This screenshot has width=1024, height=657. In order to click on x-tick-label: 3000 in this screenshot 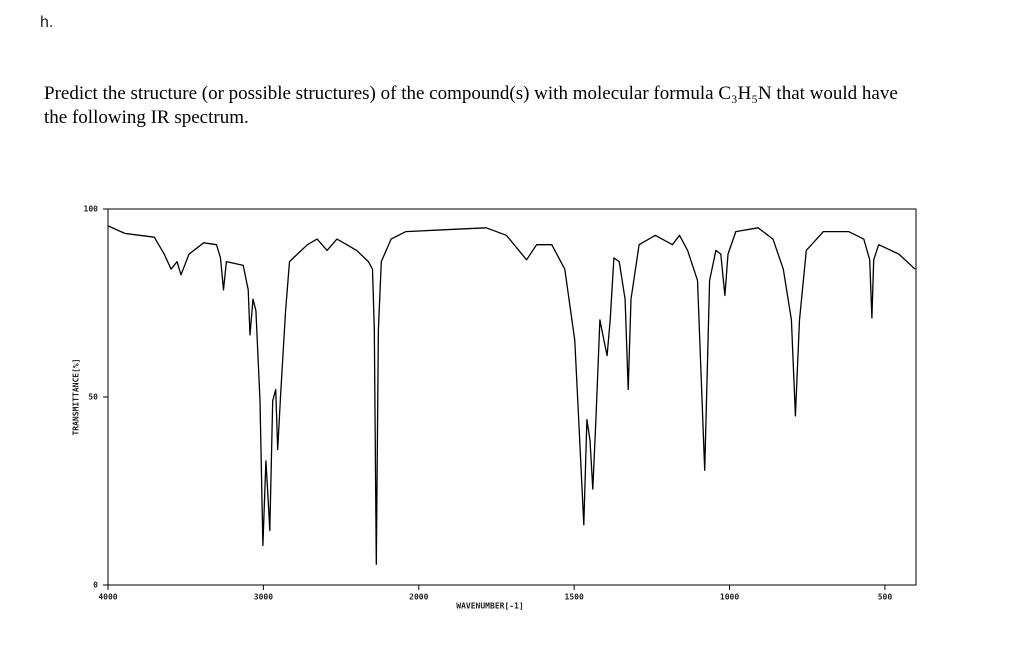, I will do `click(263, 597)`.